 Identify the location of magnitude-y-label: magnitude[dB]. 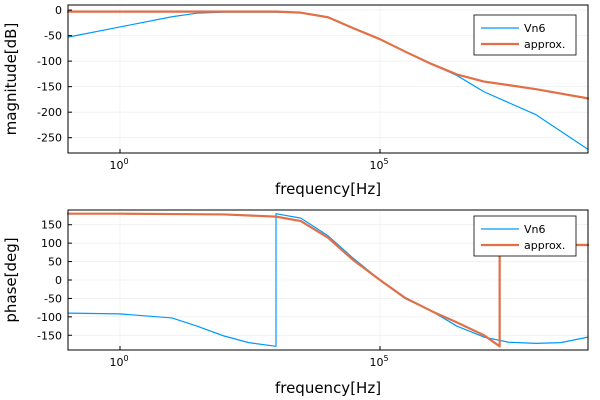
(11, 79).